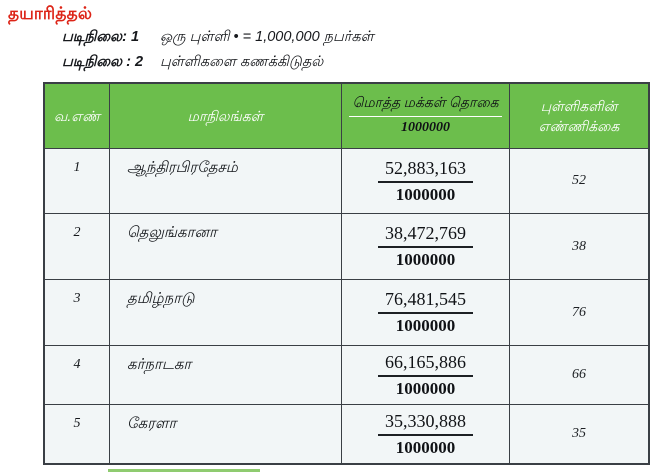 The image size is (656, 472). What do you see at coordinates (77, 181) in the screenshot?
I see `table-row-1-sno-cell: 1` at bounding box center [77, 181].